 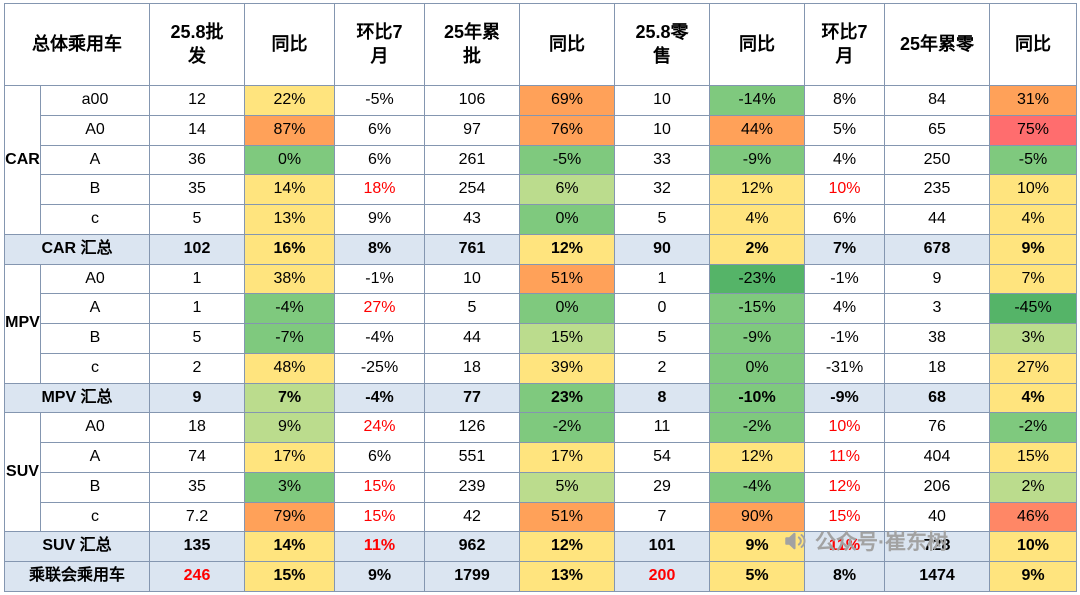 What do you see at coordinates (567, 44) in the screenshot?
I see `column-header-4: 同比` at bounding box center [567, 44].